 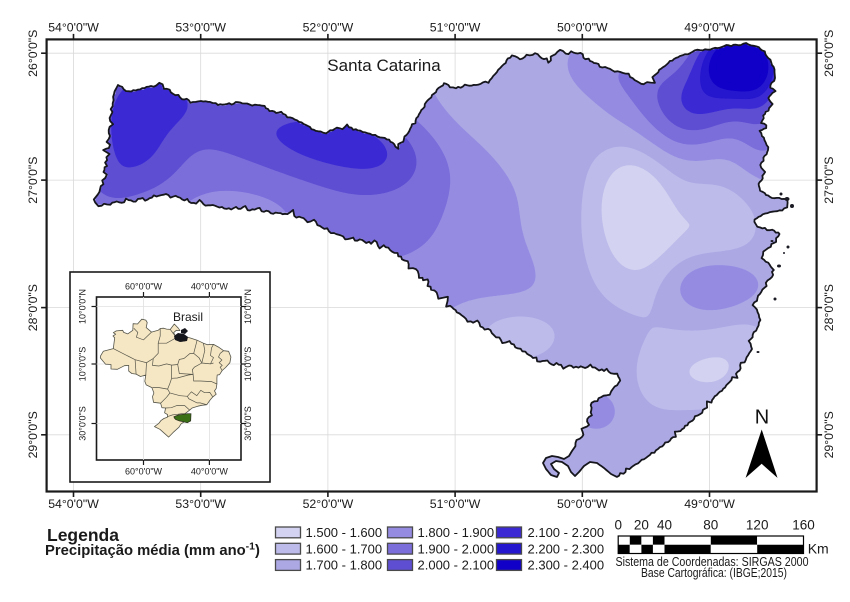 What do you see at coordinates (714, 572) in the screenshot?
I see `svg-text: Base Cartográfica: (IBGE;2015)` at bounding box center [714, 572].